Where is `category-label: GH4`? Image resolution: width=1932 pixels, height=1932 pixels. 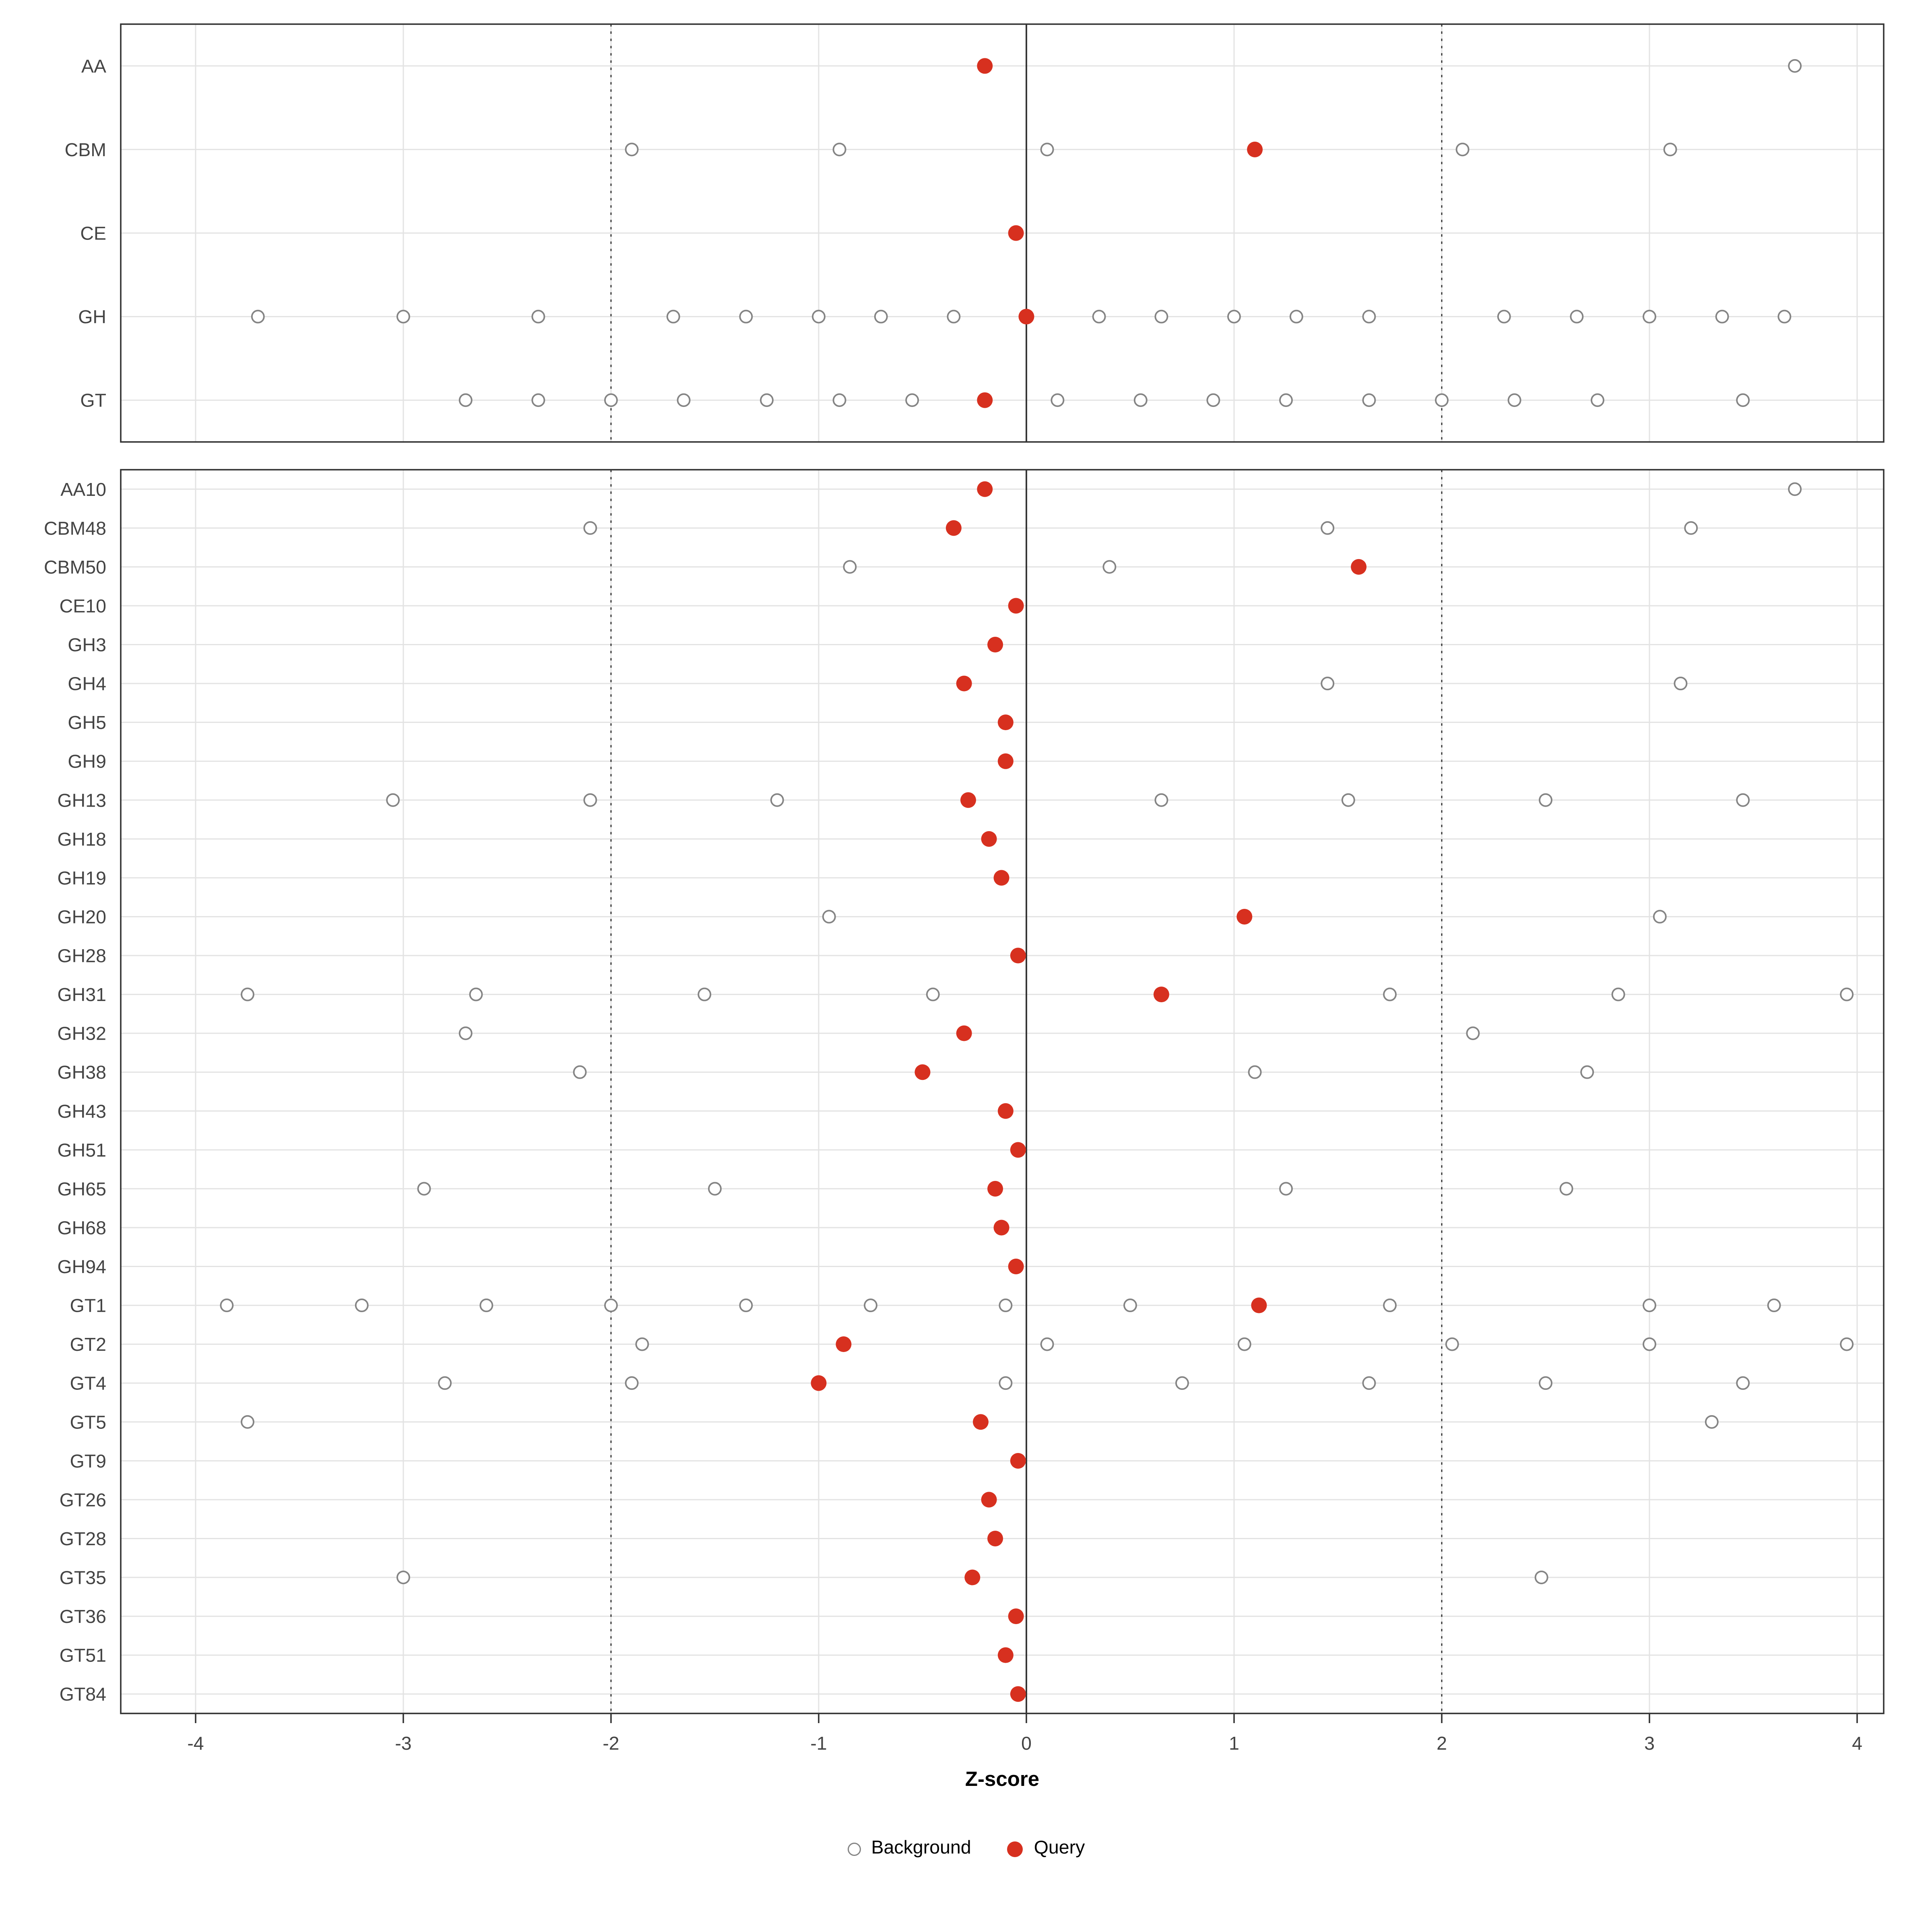 category-label: GH4 is located at coordinates (87, 683).